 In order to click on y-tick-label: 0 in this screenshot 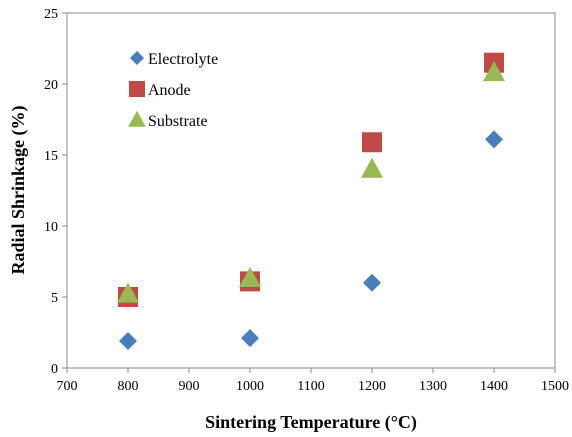, I will do `click(54, 369)`.